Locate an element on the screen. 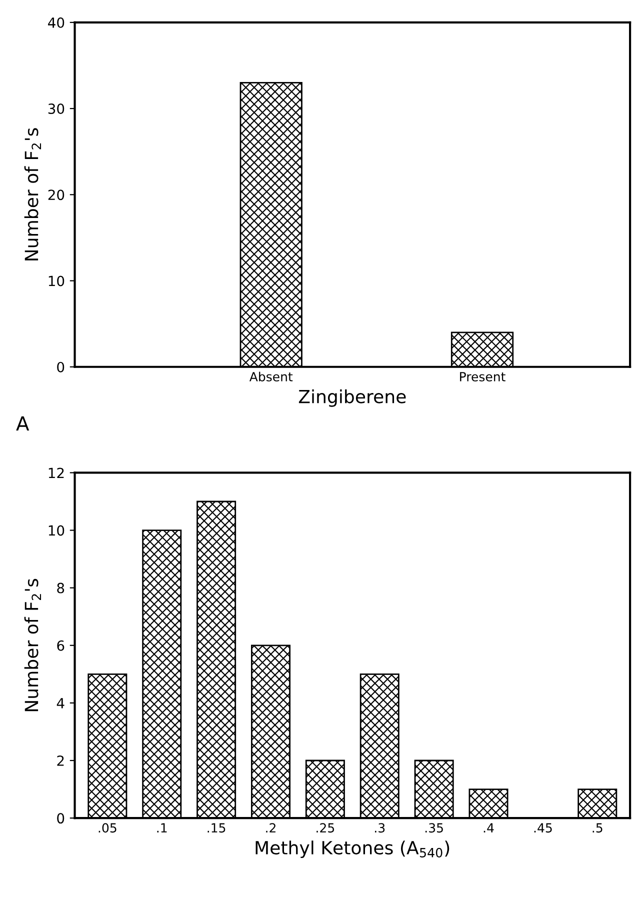  x-tick-label: .35 is located at coordinates (434, 828).